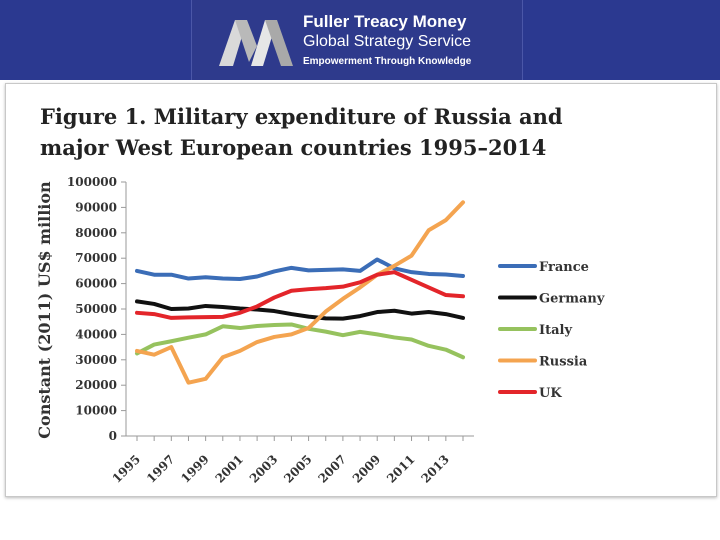 This screenshot has width=720, height=540. I want to click on brand-name: Fuller Treacy Money, so click(385, 21).